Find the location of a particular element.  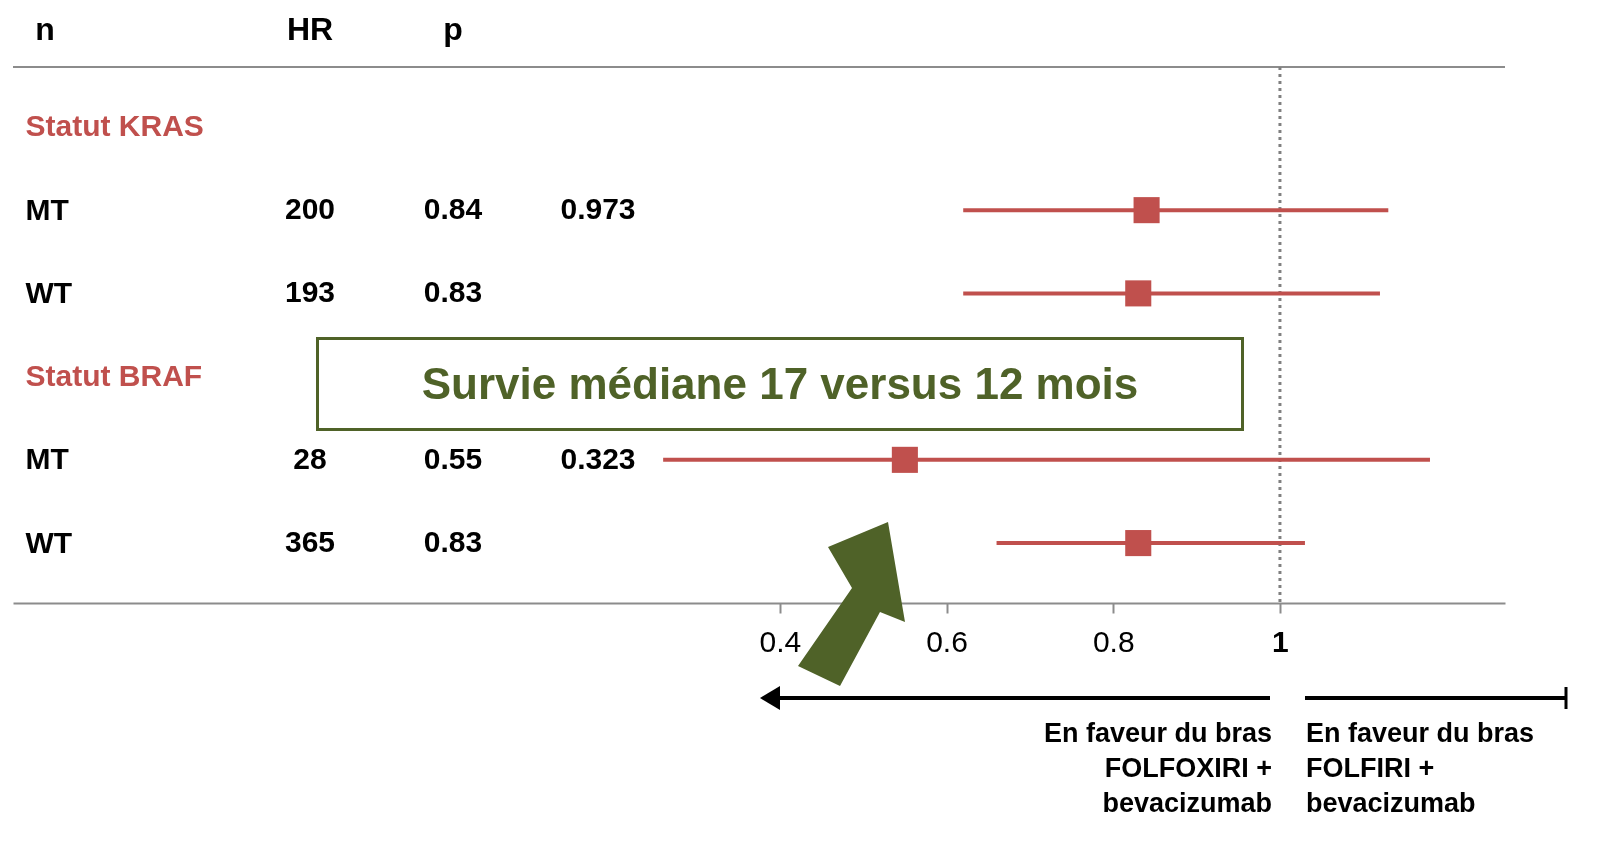

text: En faveur du bras FOLFOXIRI + bevacizumab is located at coordinates (1157, 768).